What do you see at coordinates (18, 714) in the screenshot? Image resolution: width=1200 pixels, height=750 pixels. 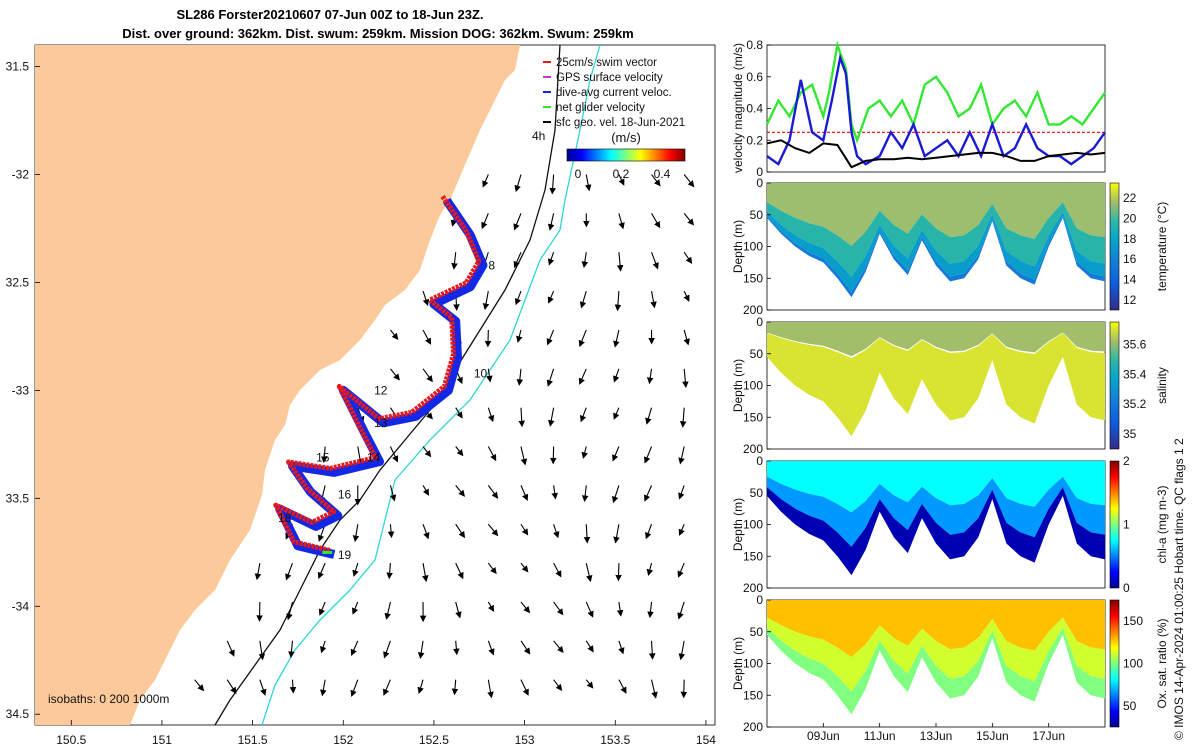 I see `map-y-tick-label: 34.5` at bounding box center [18, 714].